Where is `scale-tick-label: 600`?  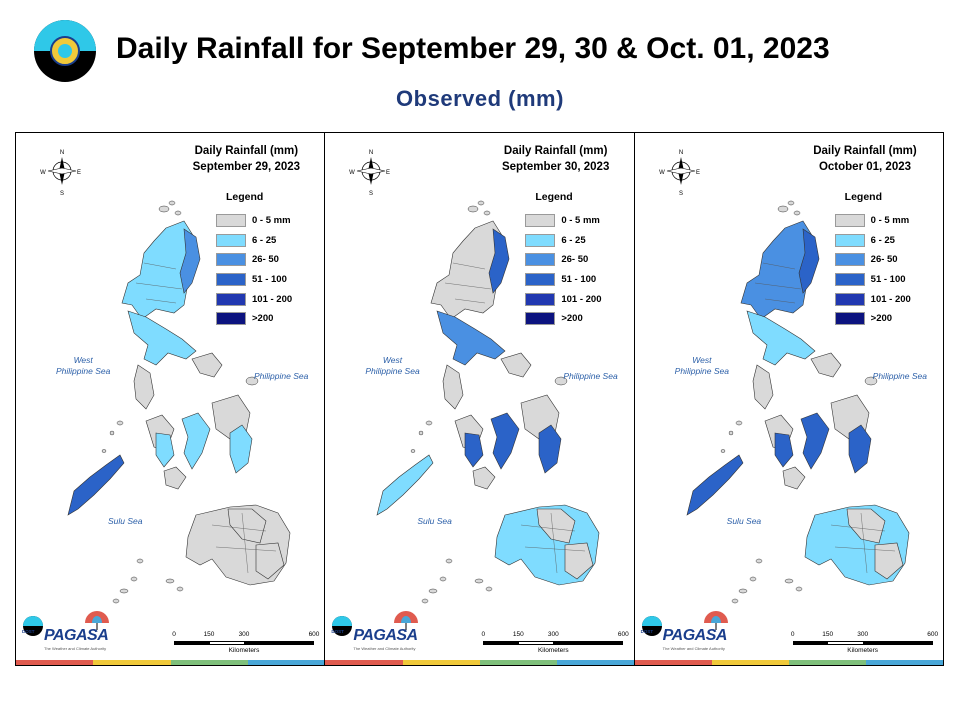
scale-tick-label: 600 is located at coordinates (933, 634).